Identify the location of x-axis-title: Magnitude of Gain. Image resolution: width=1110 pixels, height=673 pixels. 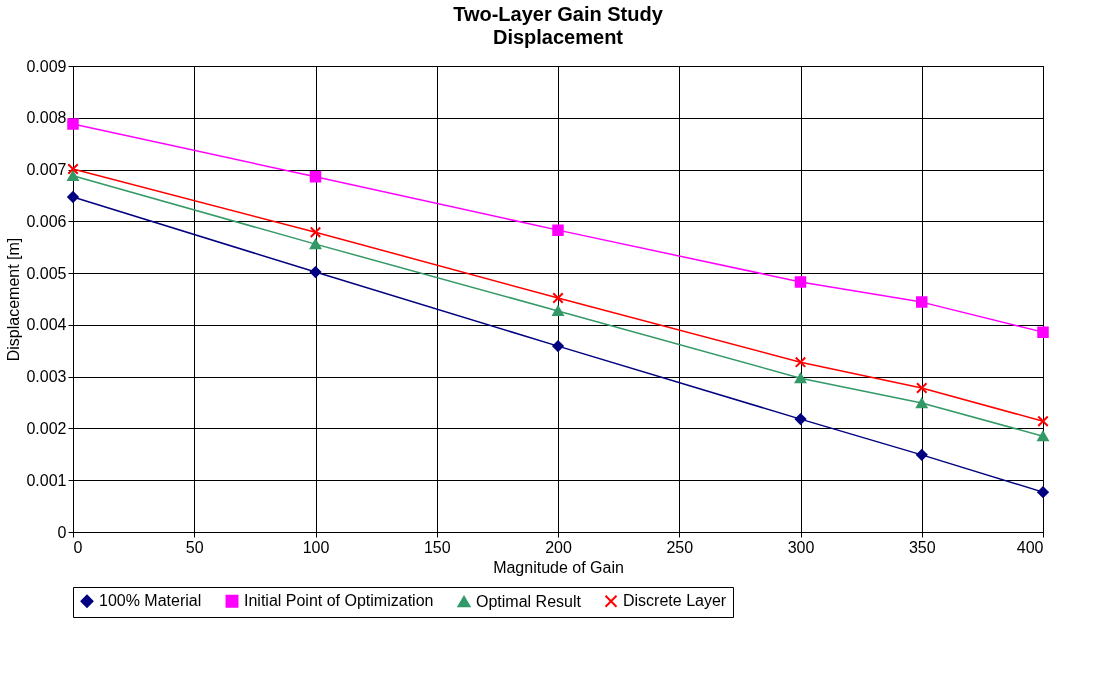
(558, 567).